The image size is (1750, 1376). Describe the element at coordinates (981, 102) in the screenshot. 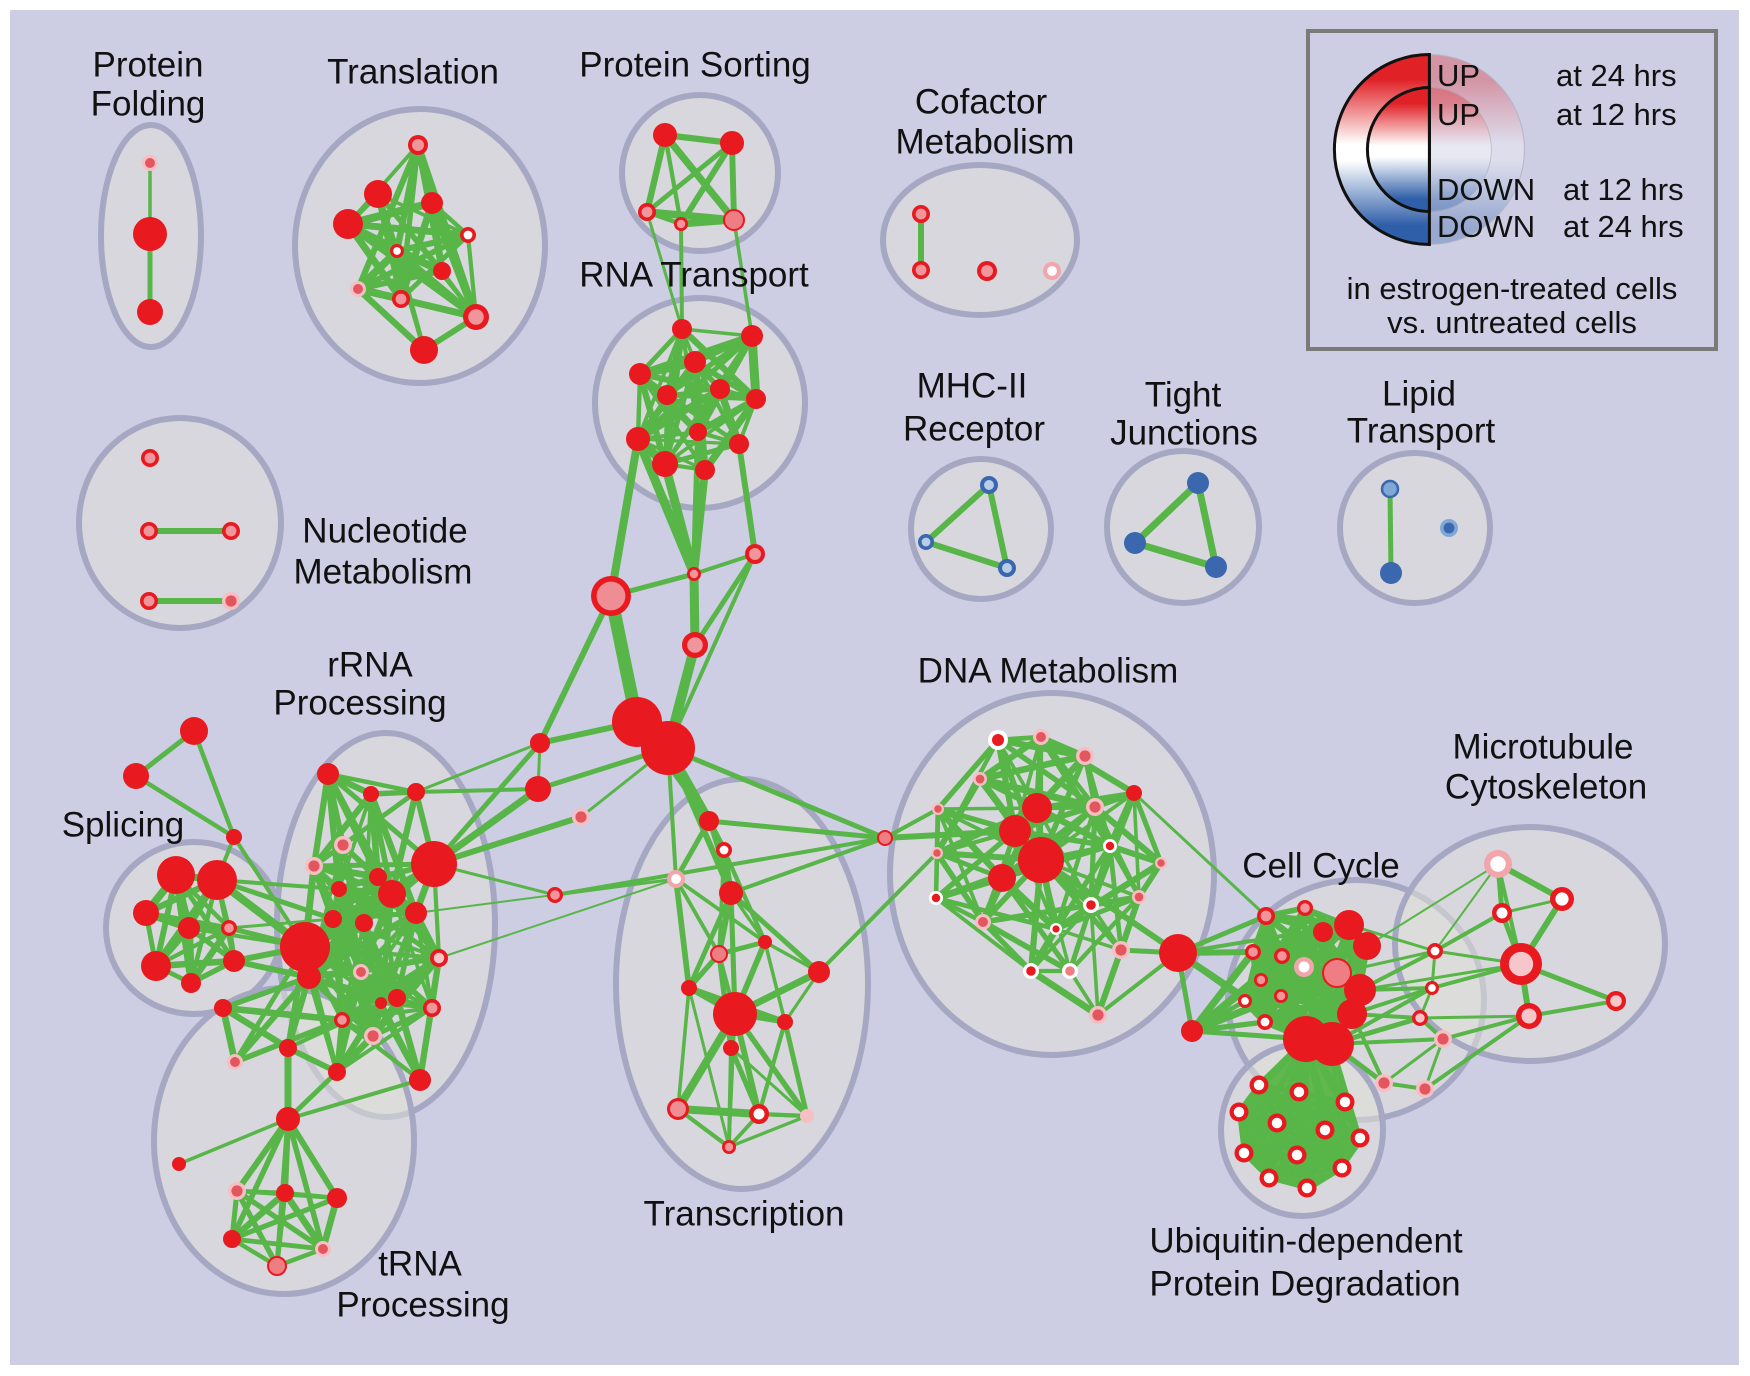

I see `svg-text: Cofactor` at that location.